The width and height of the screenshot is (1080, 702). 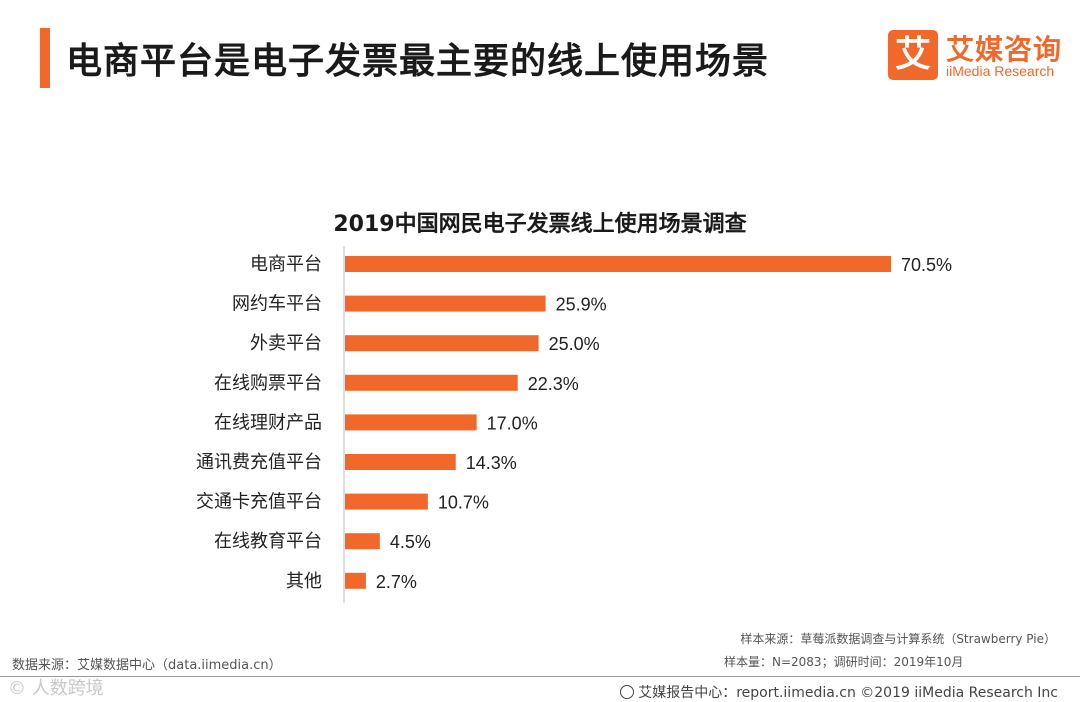 What do you see at coordinates (410, 542) in the screenshot?
I see `data-label: 4.5%` at bounding box center [410, 542].